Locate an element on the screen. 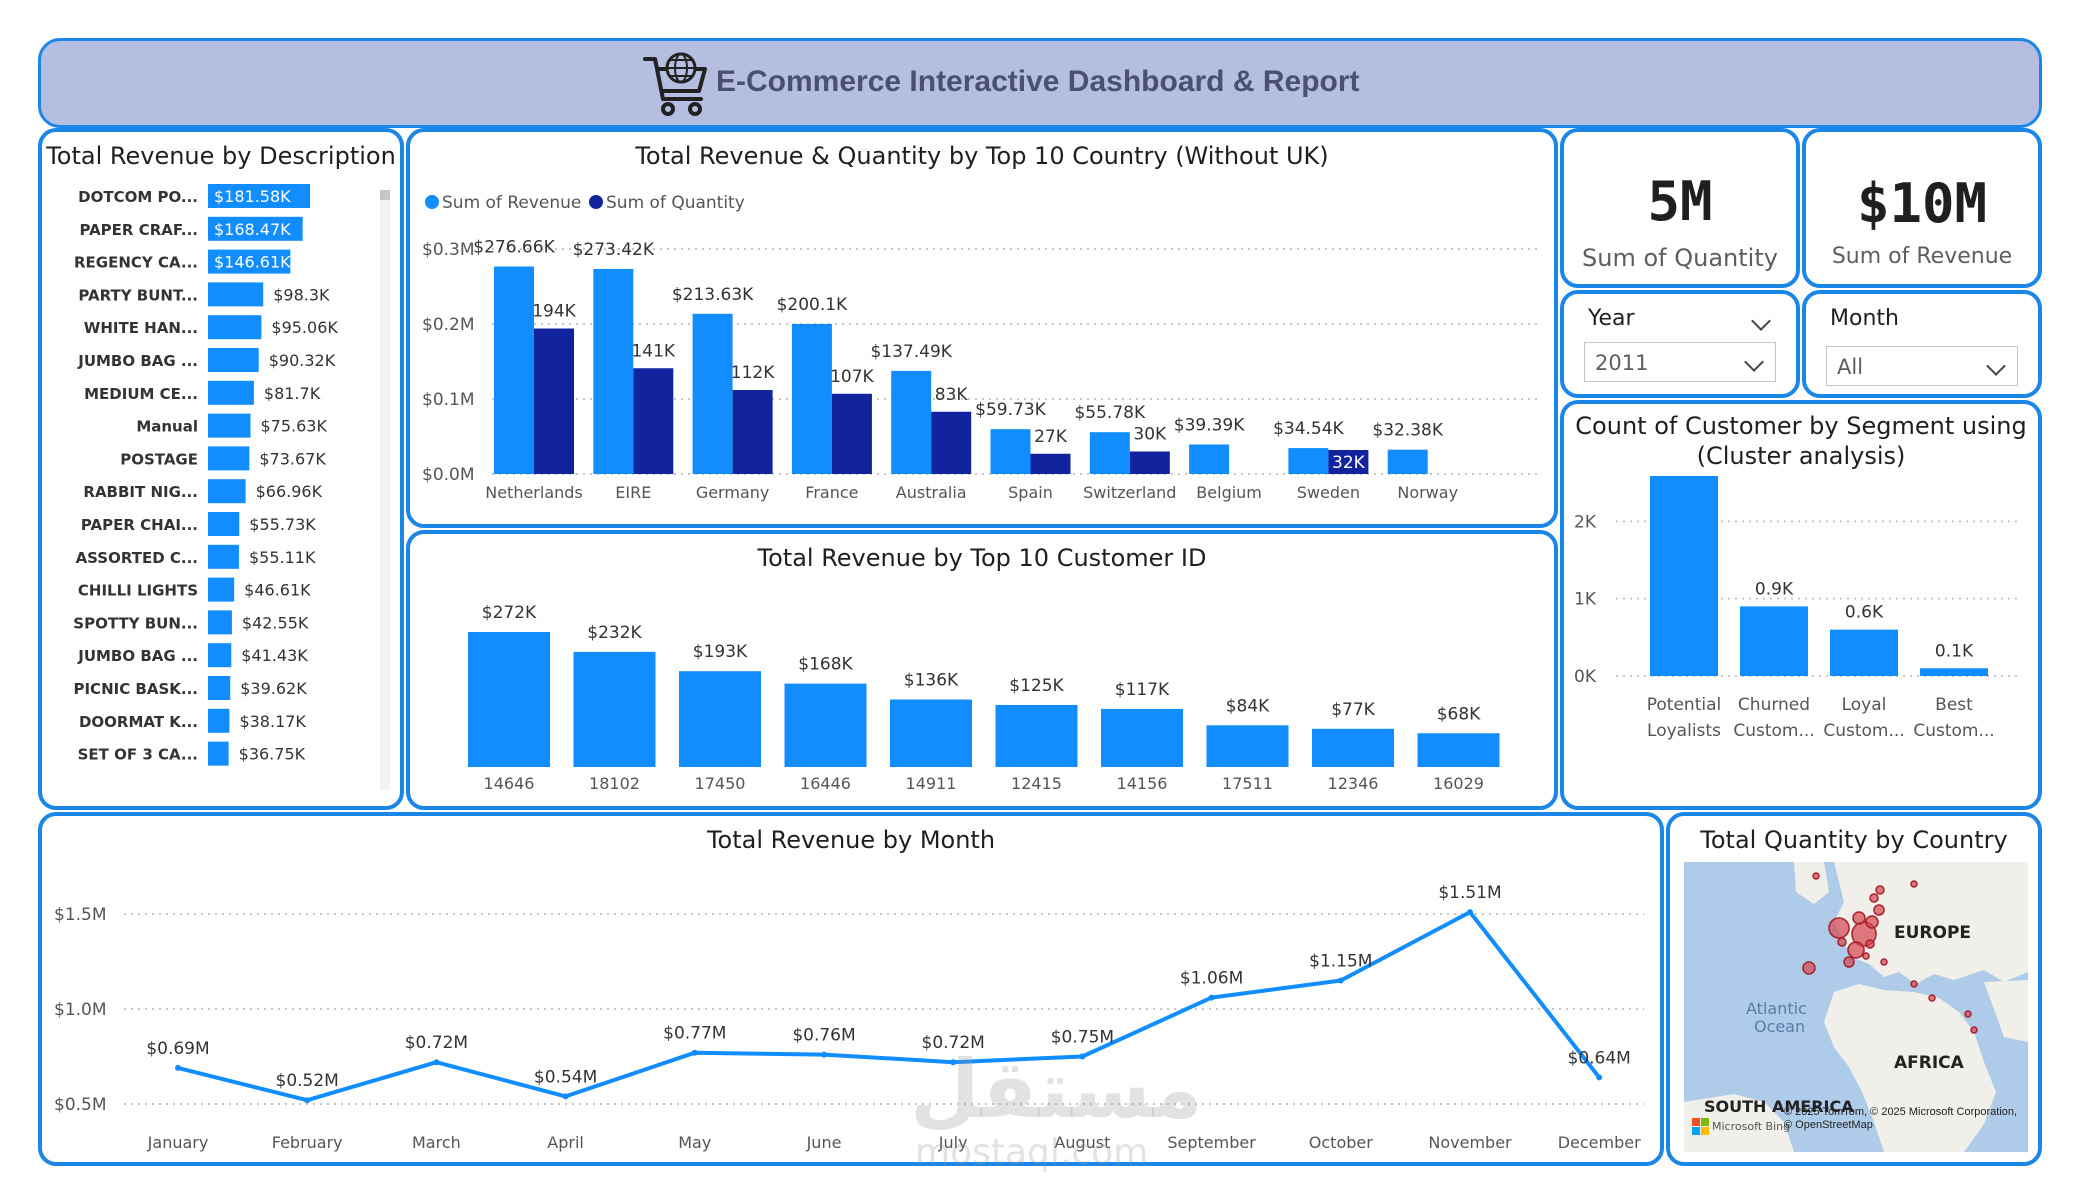 This screenshot has height=1200, width=2075. legend-marker is located at coordinates (432, 202).